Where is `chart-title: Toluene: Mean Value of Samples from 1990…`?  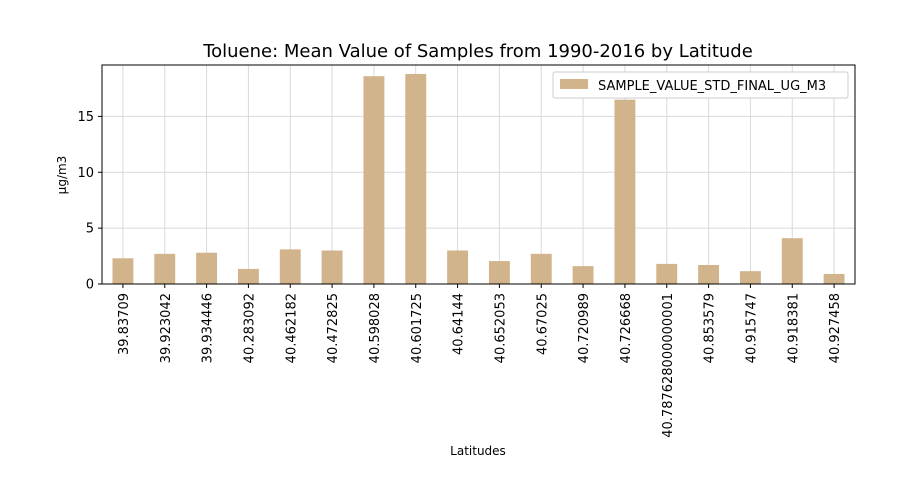 chart-title: Toluene: Mean Value of Samples from 1990… is located at coordinates (477, 51).